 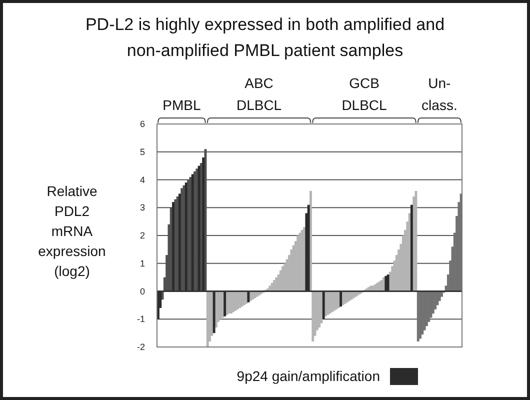 What do you see at coordinates (142, 291) in the screenshot?
I see `y-tick-label: 0` at bounding box center [142, 291].